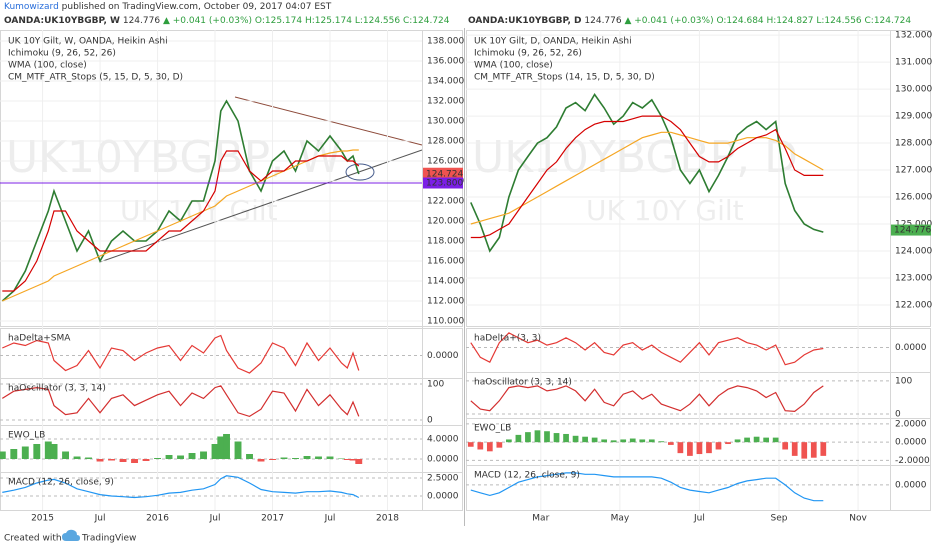 This screenshot has width=932, height=550. I want to click on price-label: 123.800, so click(444, 184).